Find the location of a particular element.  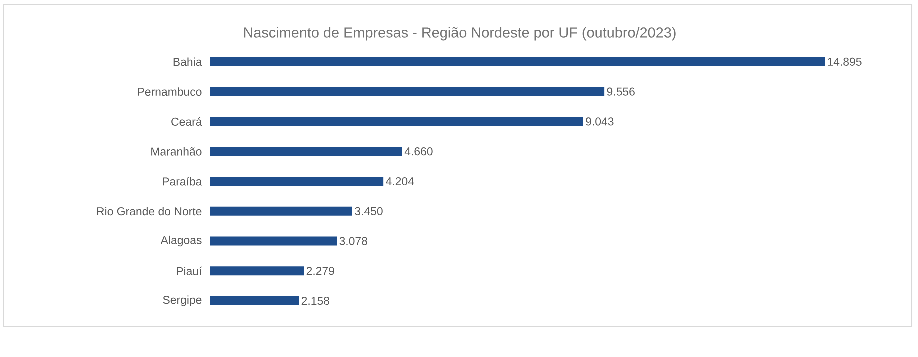

data-label: 4.660 is located at coordinates (418, 152).